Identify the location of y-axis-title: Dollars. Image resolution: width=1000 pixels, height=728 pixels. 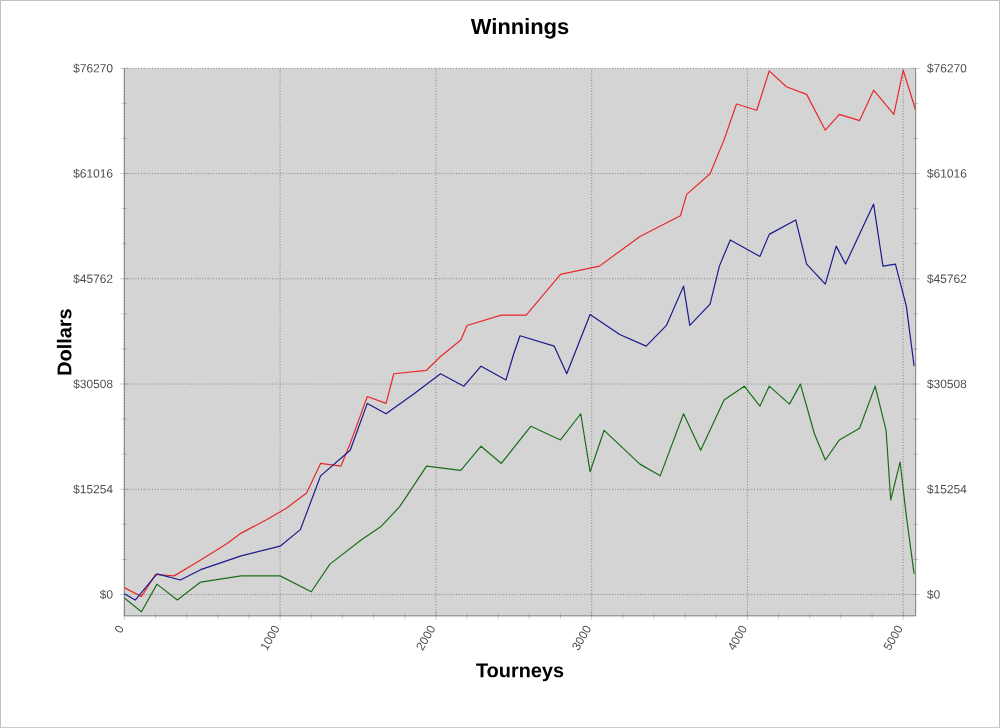
(64, 342).